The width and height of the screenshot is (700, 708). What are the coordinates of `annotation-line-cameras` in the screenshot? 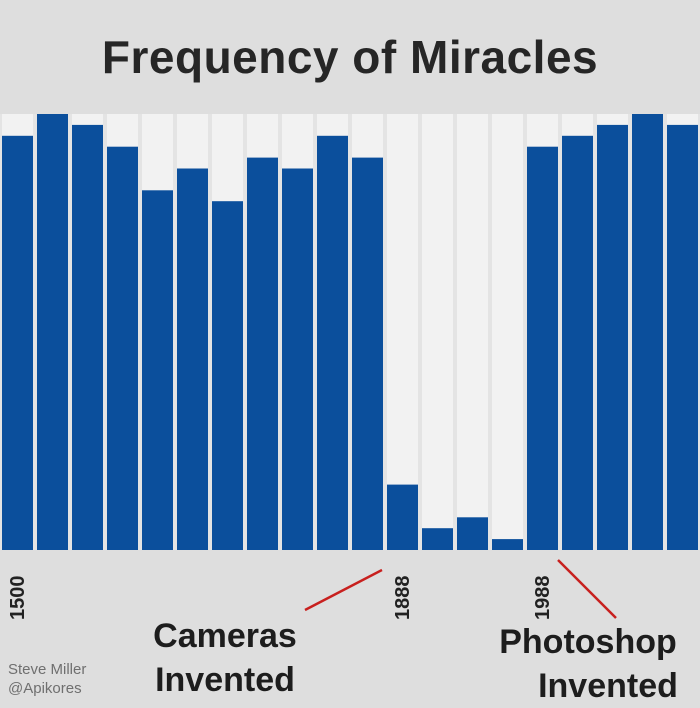 It's located at (343, 590).